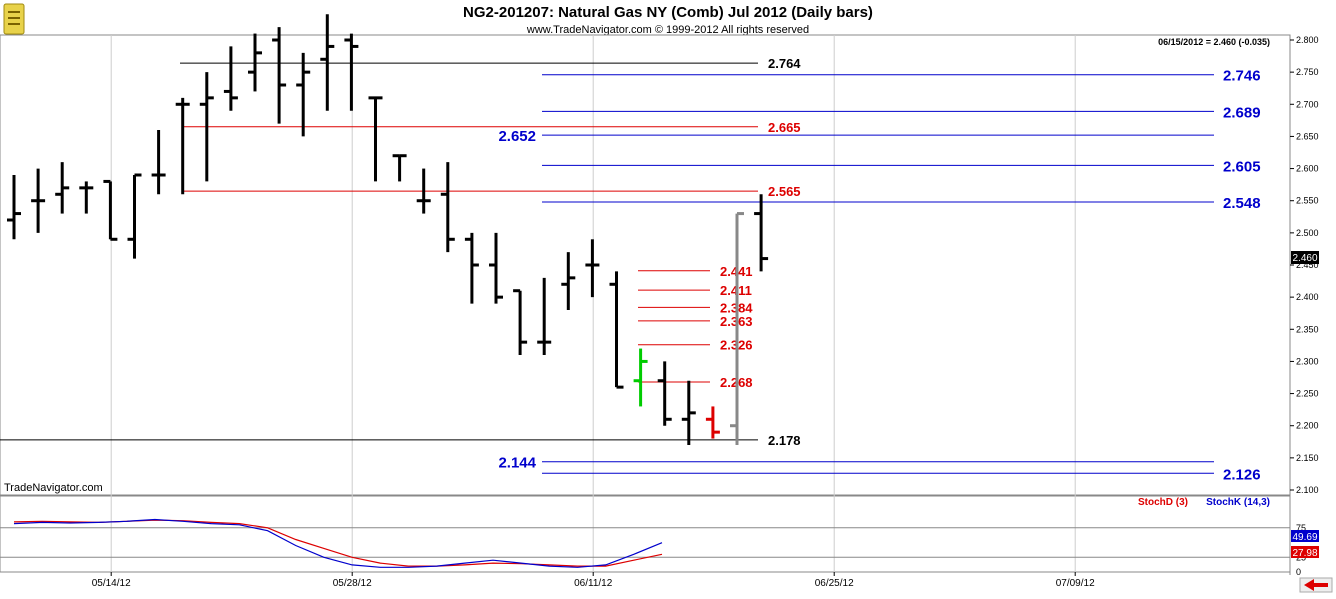  I want to click on level-blue-label: 2.689, so click(1242, 112).